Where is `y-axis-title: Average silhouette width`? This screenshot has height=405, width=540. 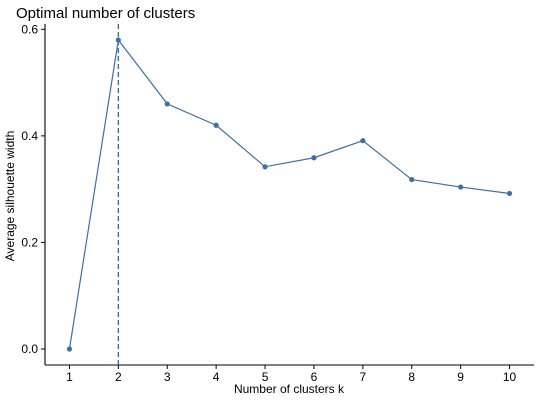 y-axis-title: Average silhouette width is located at coordinates (10, 196).